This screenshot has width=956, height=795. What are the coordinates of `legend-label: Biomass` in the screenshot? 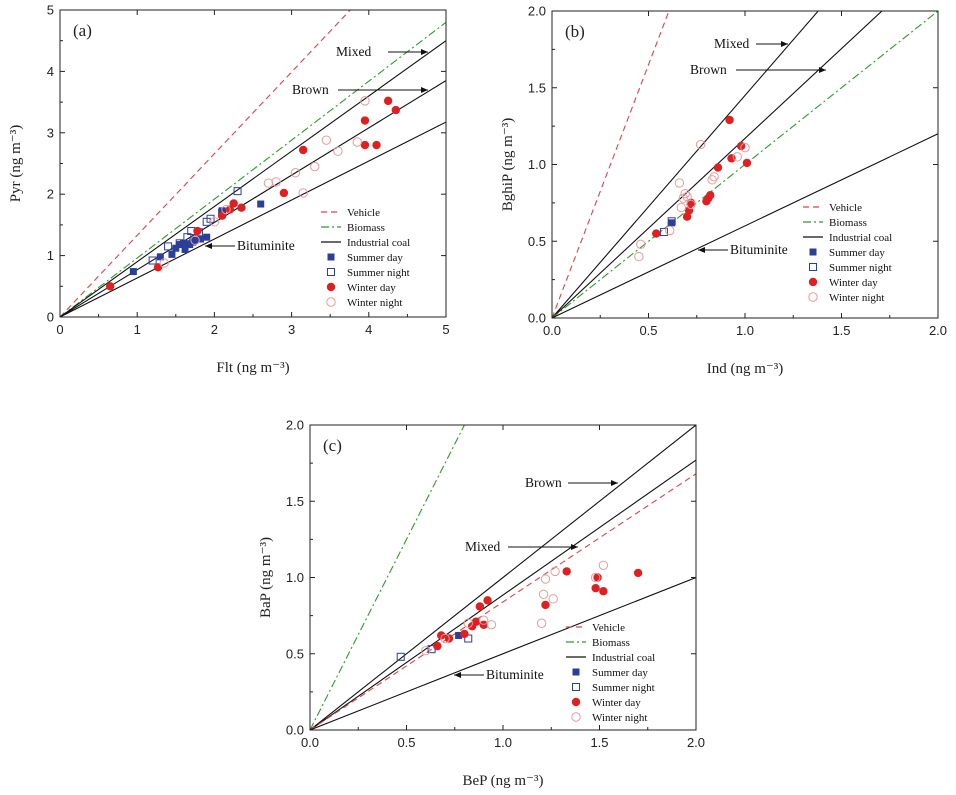 It's located at (611, 643).